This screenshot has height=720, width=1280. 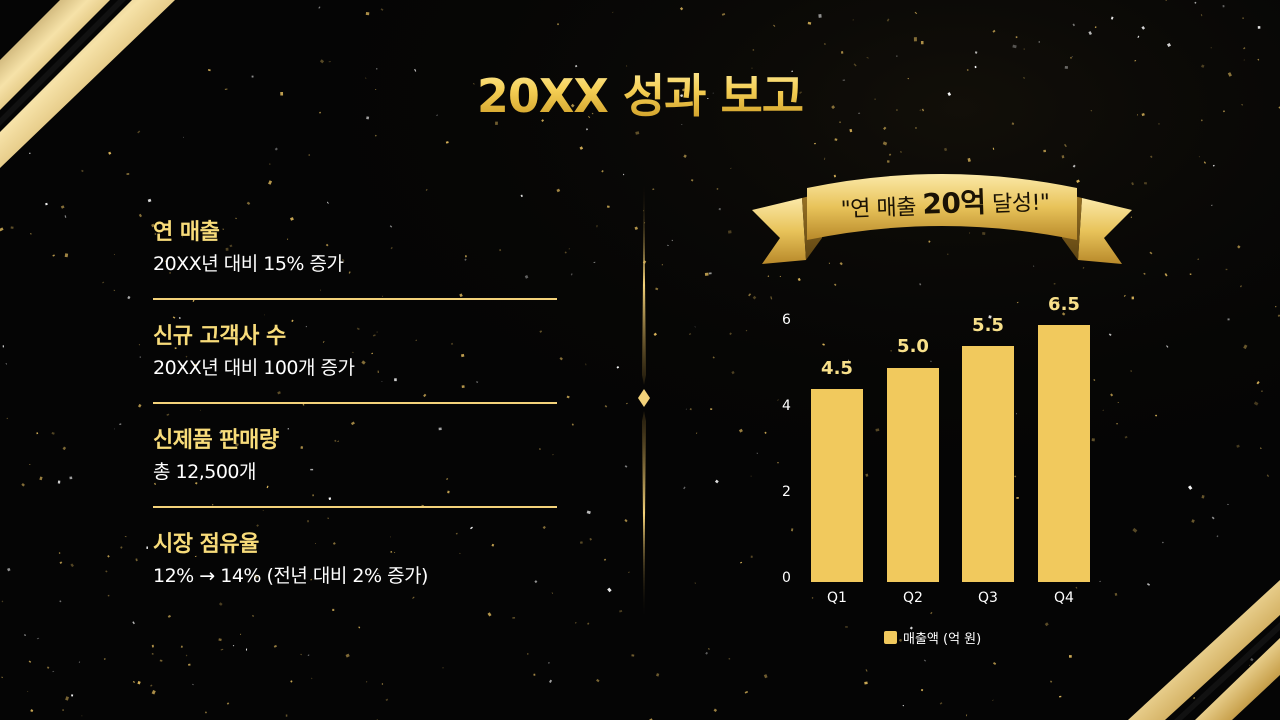 What do you see at coordinates (206, 544) in the screenshot?
I see `metric-title: 시장 점유율` at bounding box center [206, 544].